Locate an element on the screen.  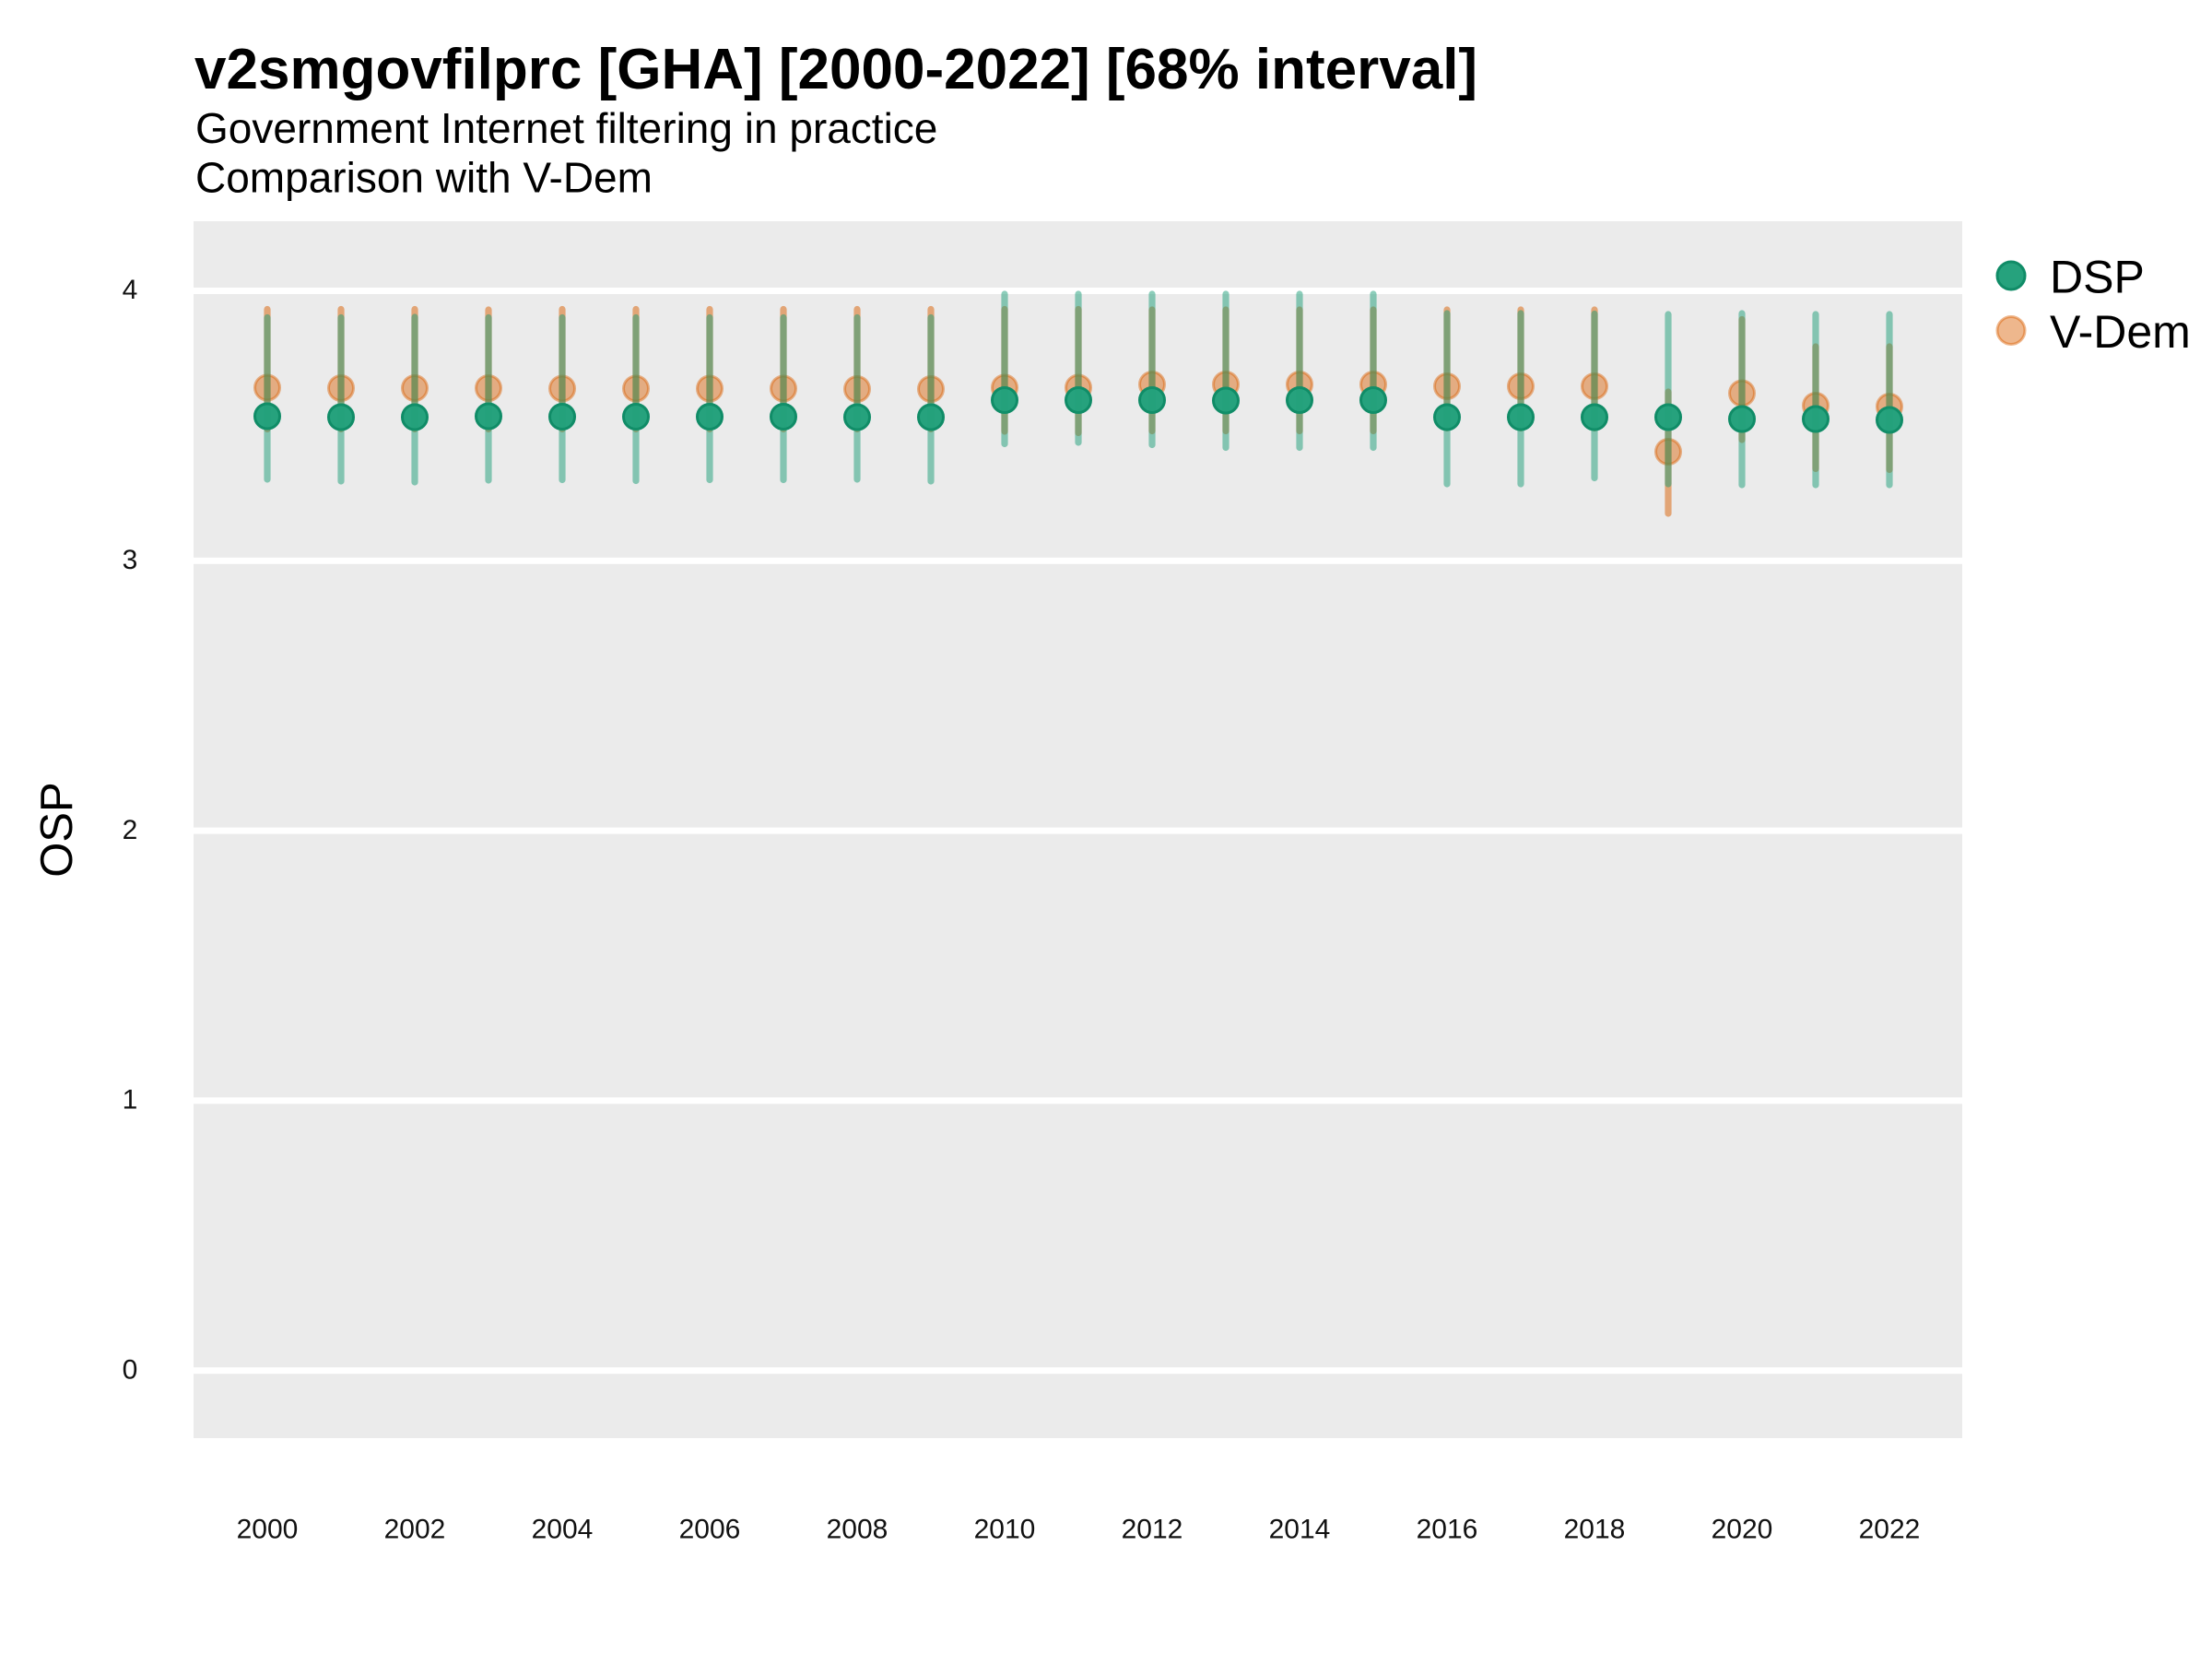
svg-text: 2006 is located at coordinates (710, 1530).